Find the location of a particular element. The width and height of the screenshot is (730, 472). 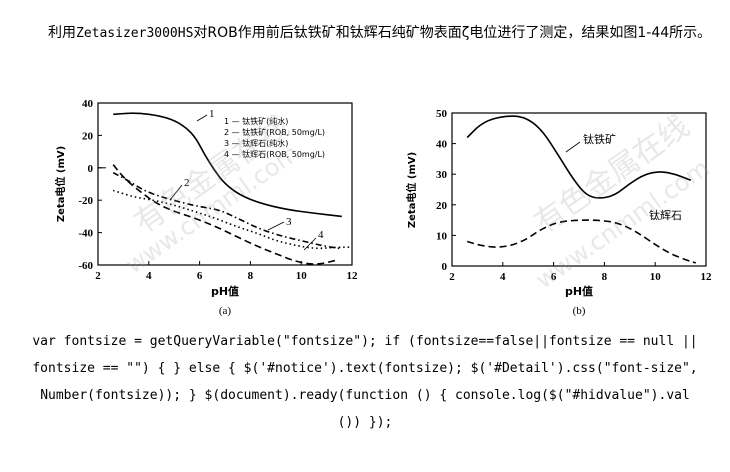

y-tick-label-a-2: 0 is located at coordinates (91, 169).